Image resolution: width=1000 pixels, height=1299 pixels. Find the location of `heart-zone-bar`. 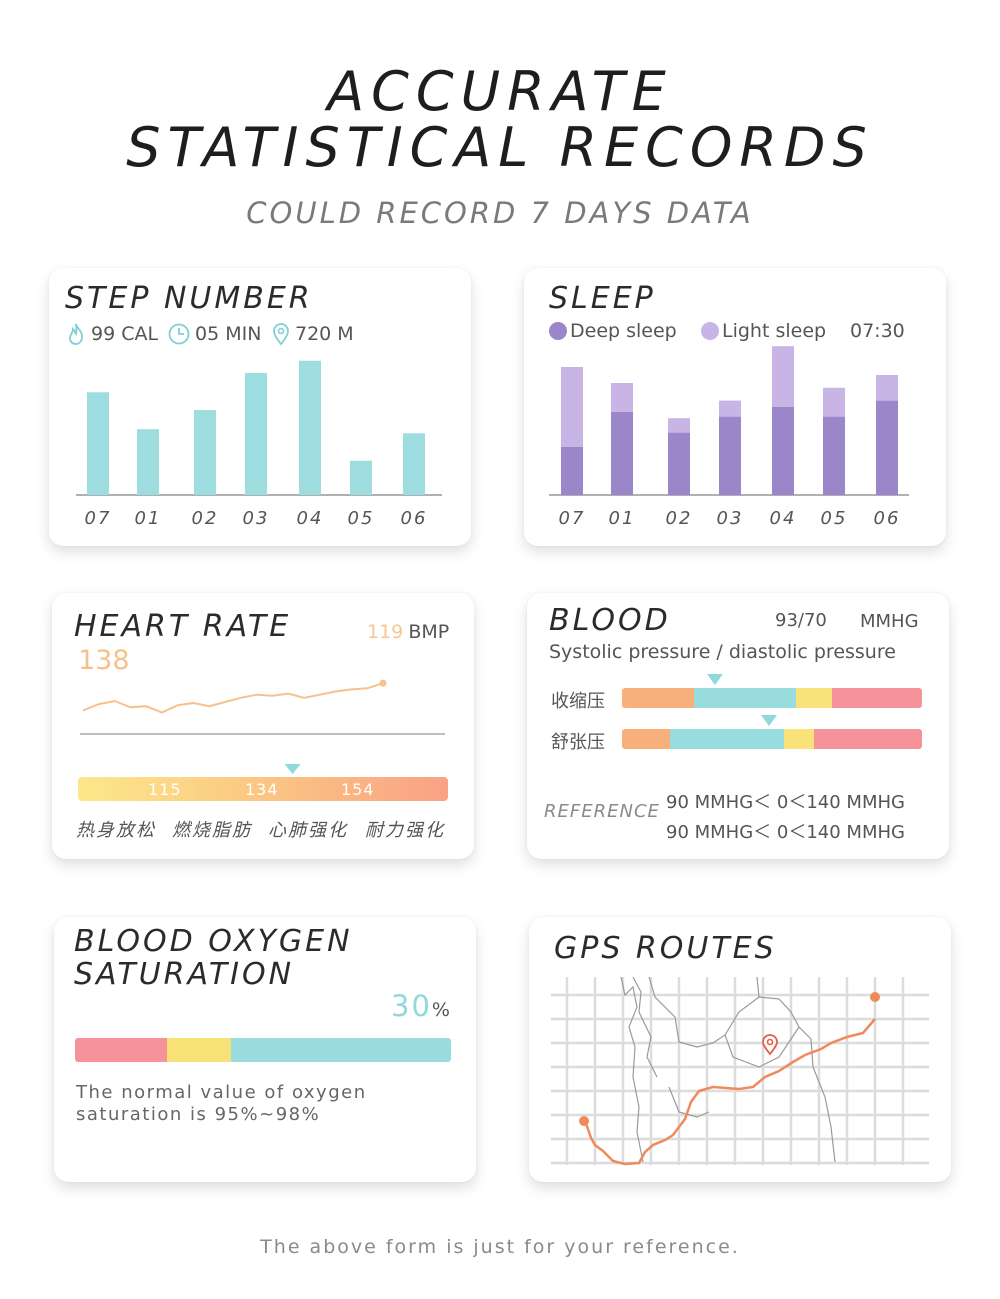

heart-zone-bar is located at coordinates (263, 789).